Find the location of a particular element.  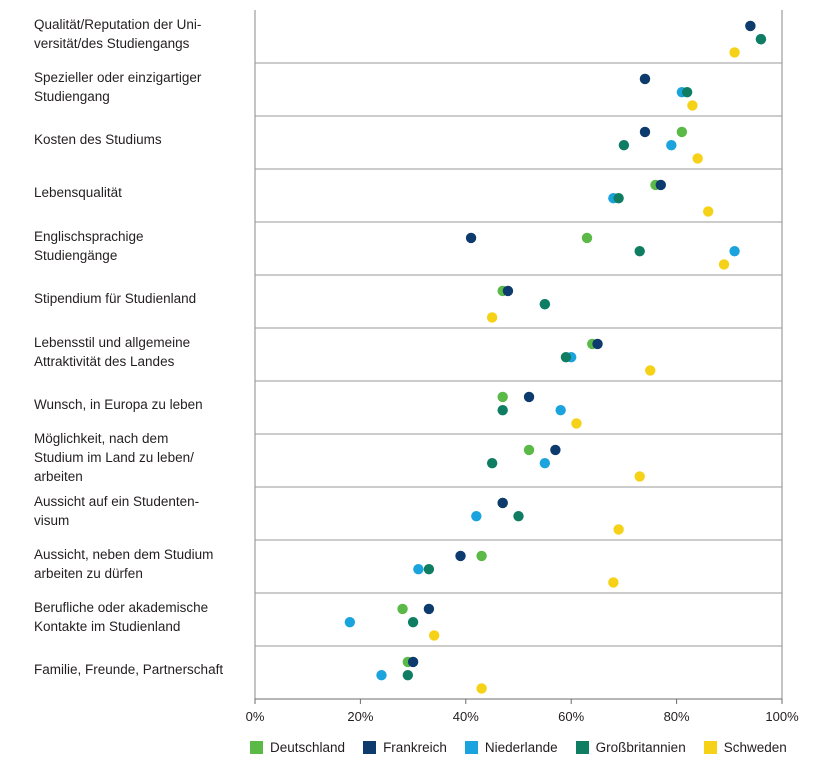

legend-label: Großbritannien is located at coordinates (640, 747).